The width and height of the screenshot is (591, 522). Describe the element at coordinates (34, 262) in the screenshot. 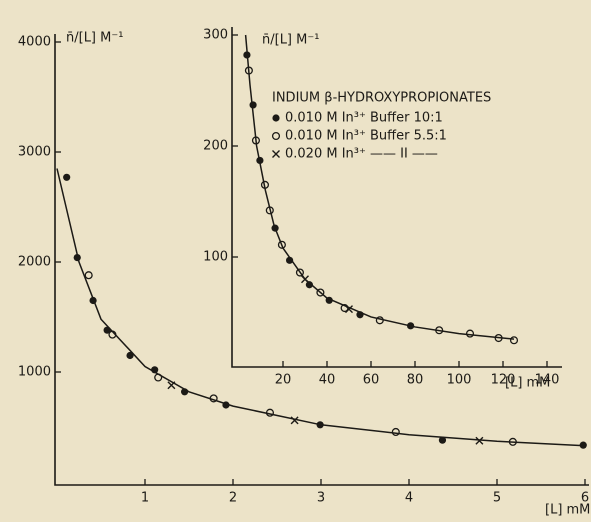

I see `y-tick-label: 2000` at that location.